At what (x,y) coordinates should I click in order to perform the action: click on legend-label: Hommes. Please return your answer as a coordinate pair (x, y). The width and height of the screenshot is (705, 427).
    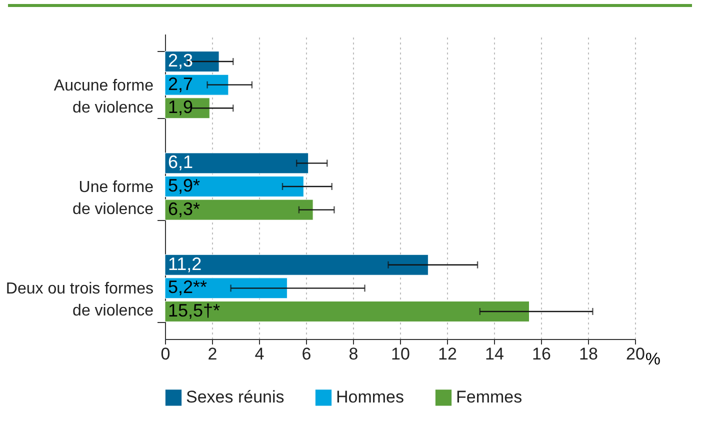
    Looking at the image, I should click on (370, 397).